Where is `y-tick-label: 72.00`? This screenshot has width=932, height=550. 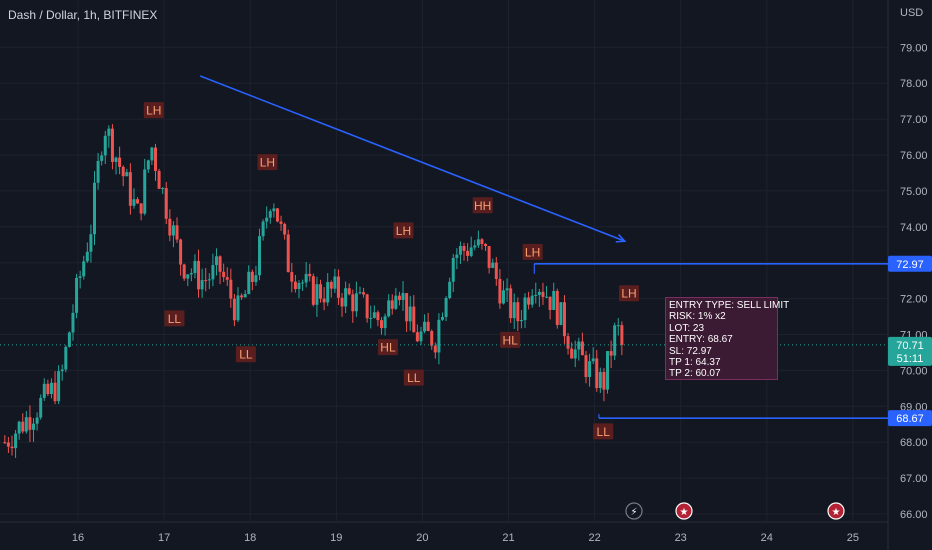
y-tick-label: 72.00 is located at coordinates (914, 300).